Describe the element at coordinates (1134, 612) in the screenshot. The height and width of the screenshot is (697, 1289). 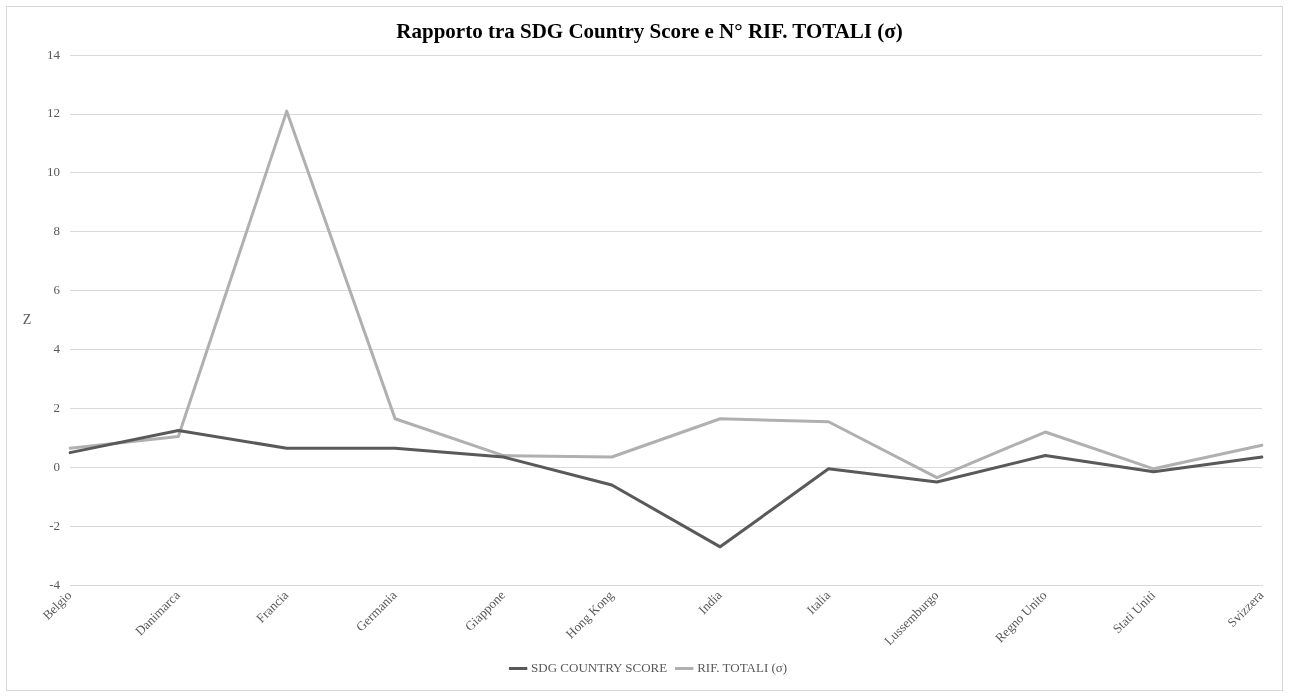
I see `x-tick-label: Stati Uniti` at that location.